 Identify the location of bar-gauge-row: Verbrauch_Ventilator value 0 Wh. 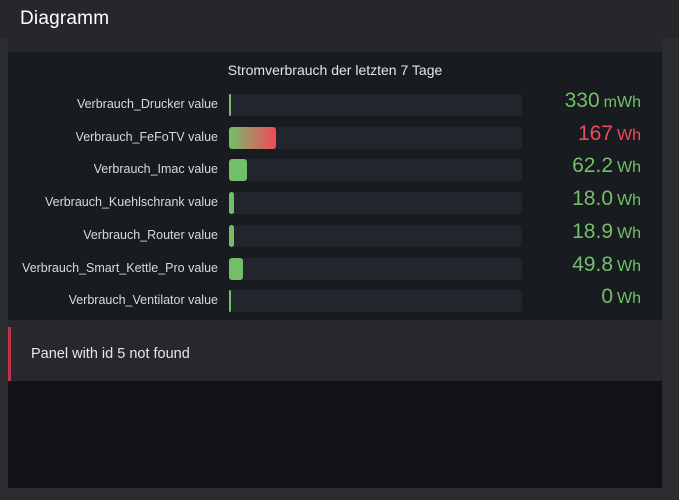
(335, 299).